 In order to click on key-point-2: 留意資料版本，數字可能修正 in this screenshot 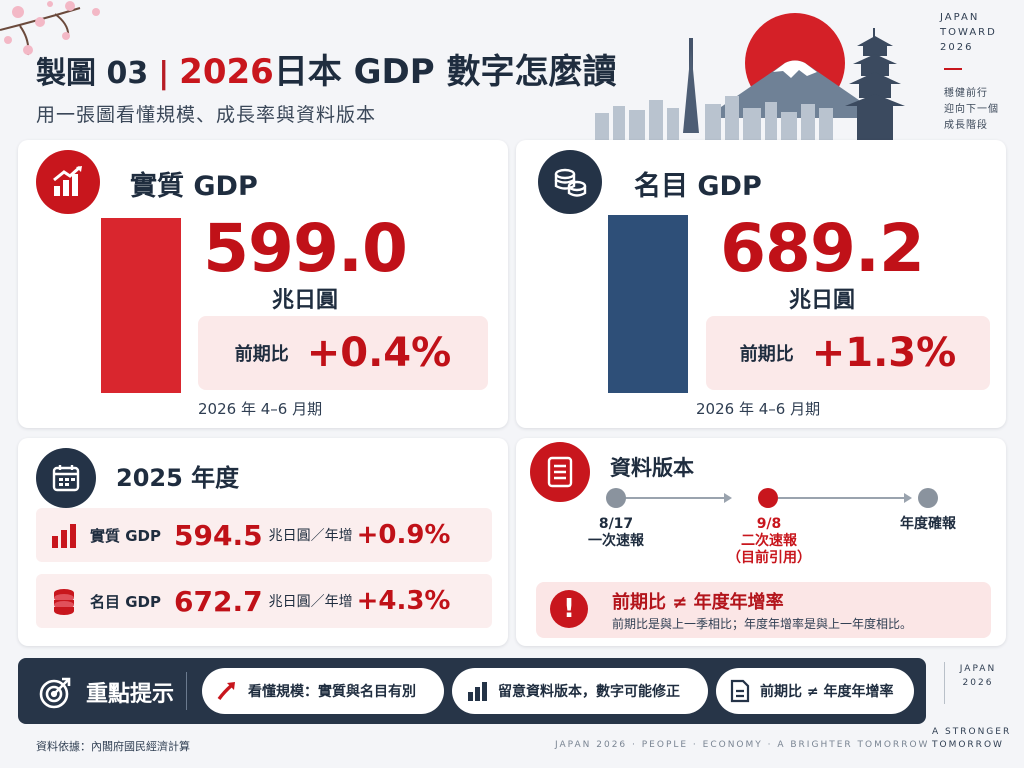, I will do `click(580, 691)`.